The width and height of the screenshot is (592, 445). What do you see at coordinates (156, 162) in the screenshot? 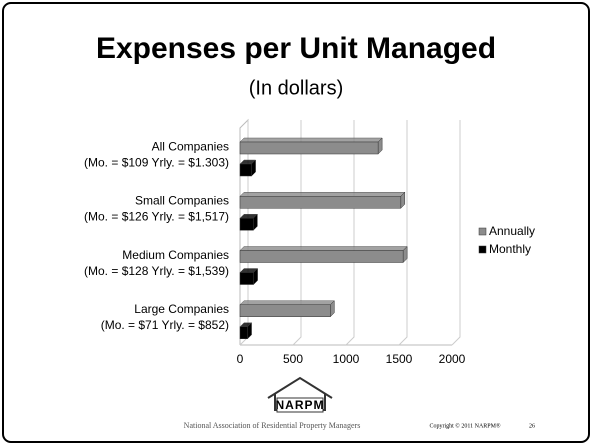
I see `category-note: (Mo. = $109 Yrly. = $1.303)` at bounding box center [156, 162].